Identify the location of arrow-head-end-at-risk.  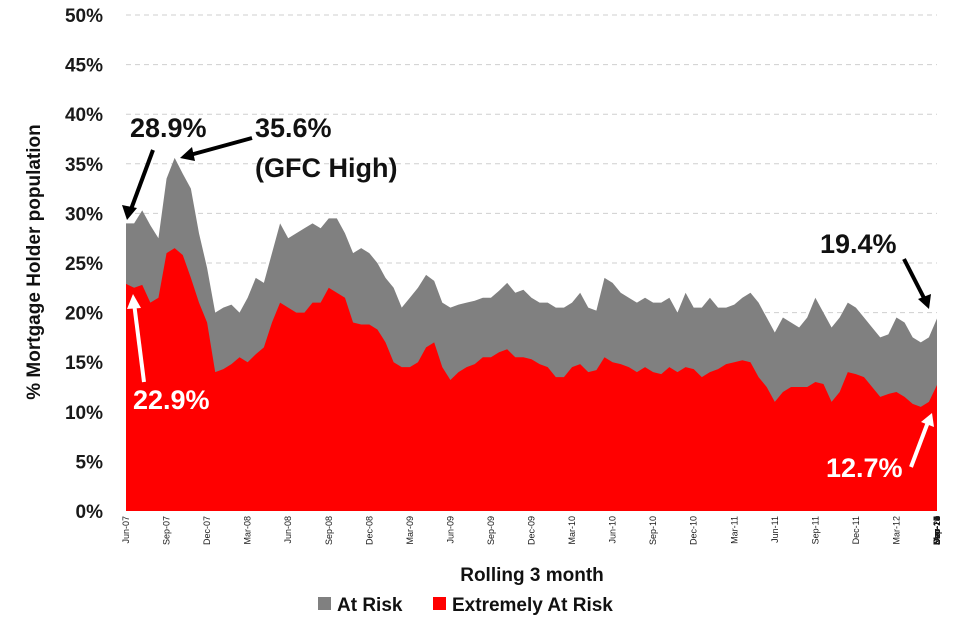
(924, 301).